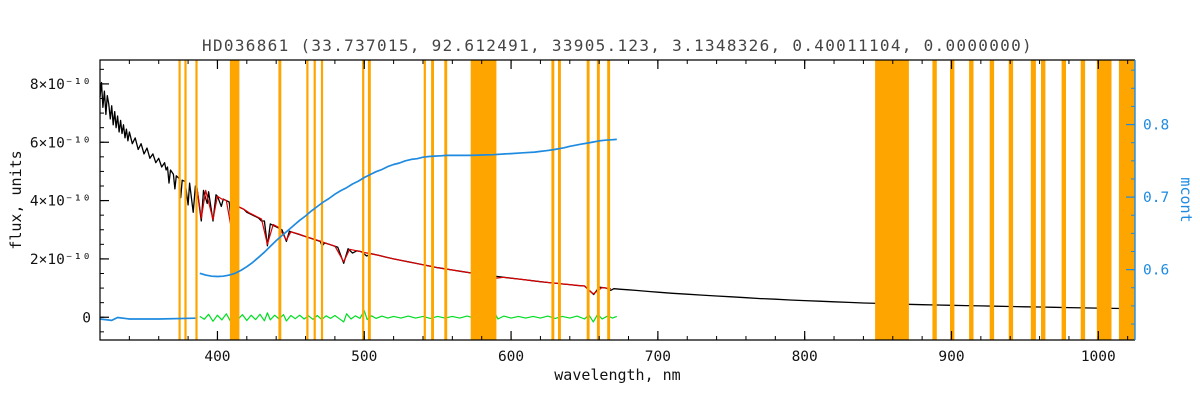 This screenshot has height=400, width=1200. I want to click on model-fit-curve, so click(403, 241).